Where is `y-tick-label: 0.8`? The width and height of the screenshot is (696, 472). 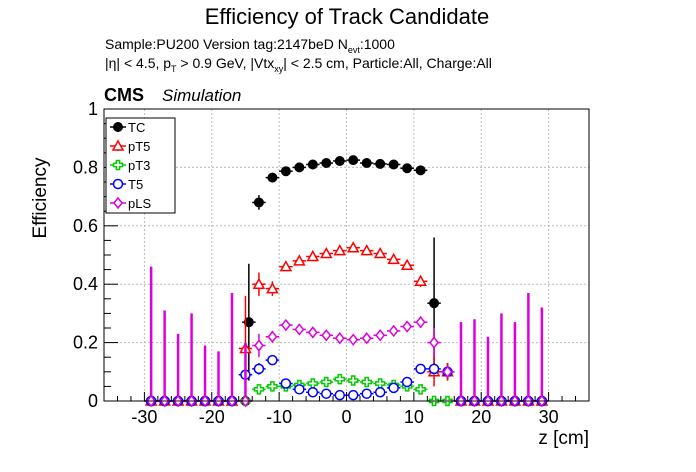 y-tick-label: 0.8 is located at coordinates (85, 167).